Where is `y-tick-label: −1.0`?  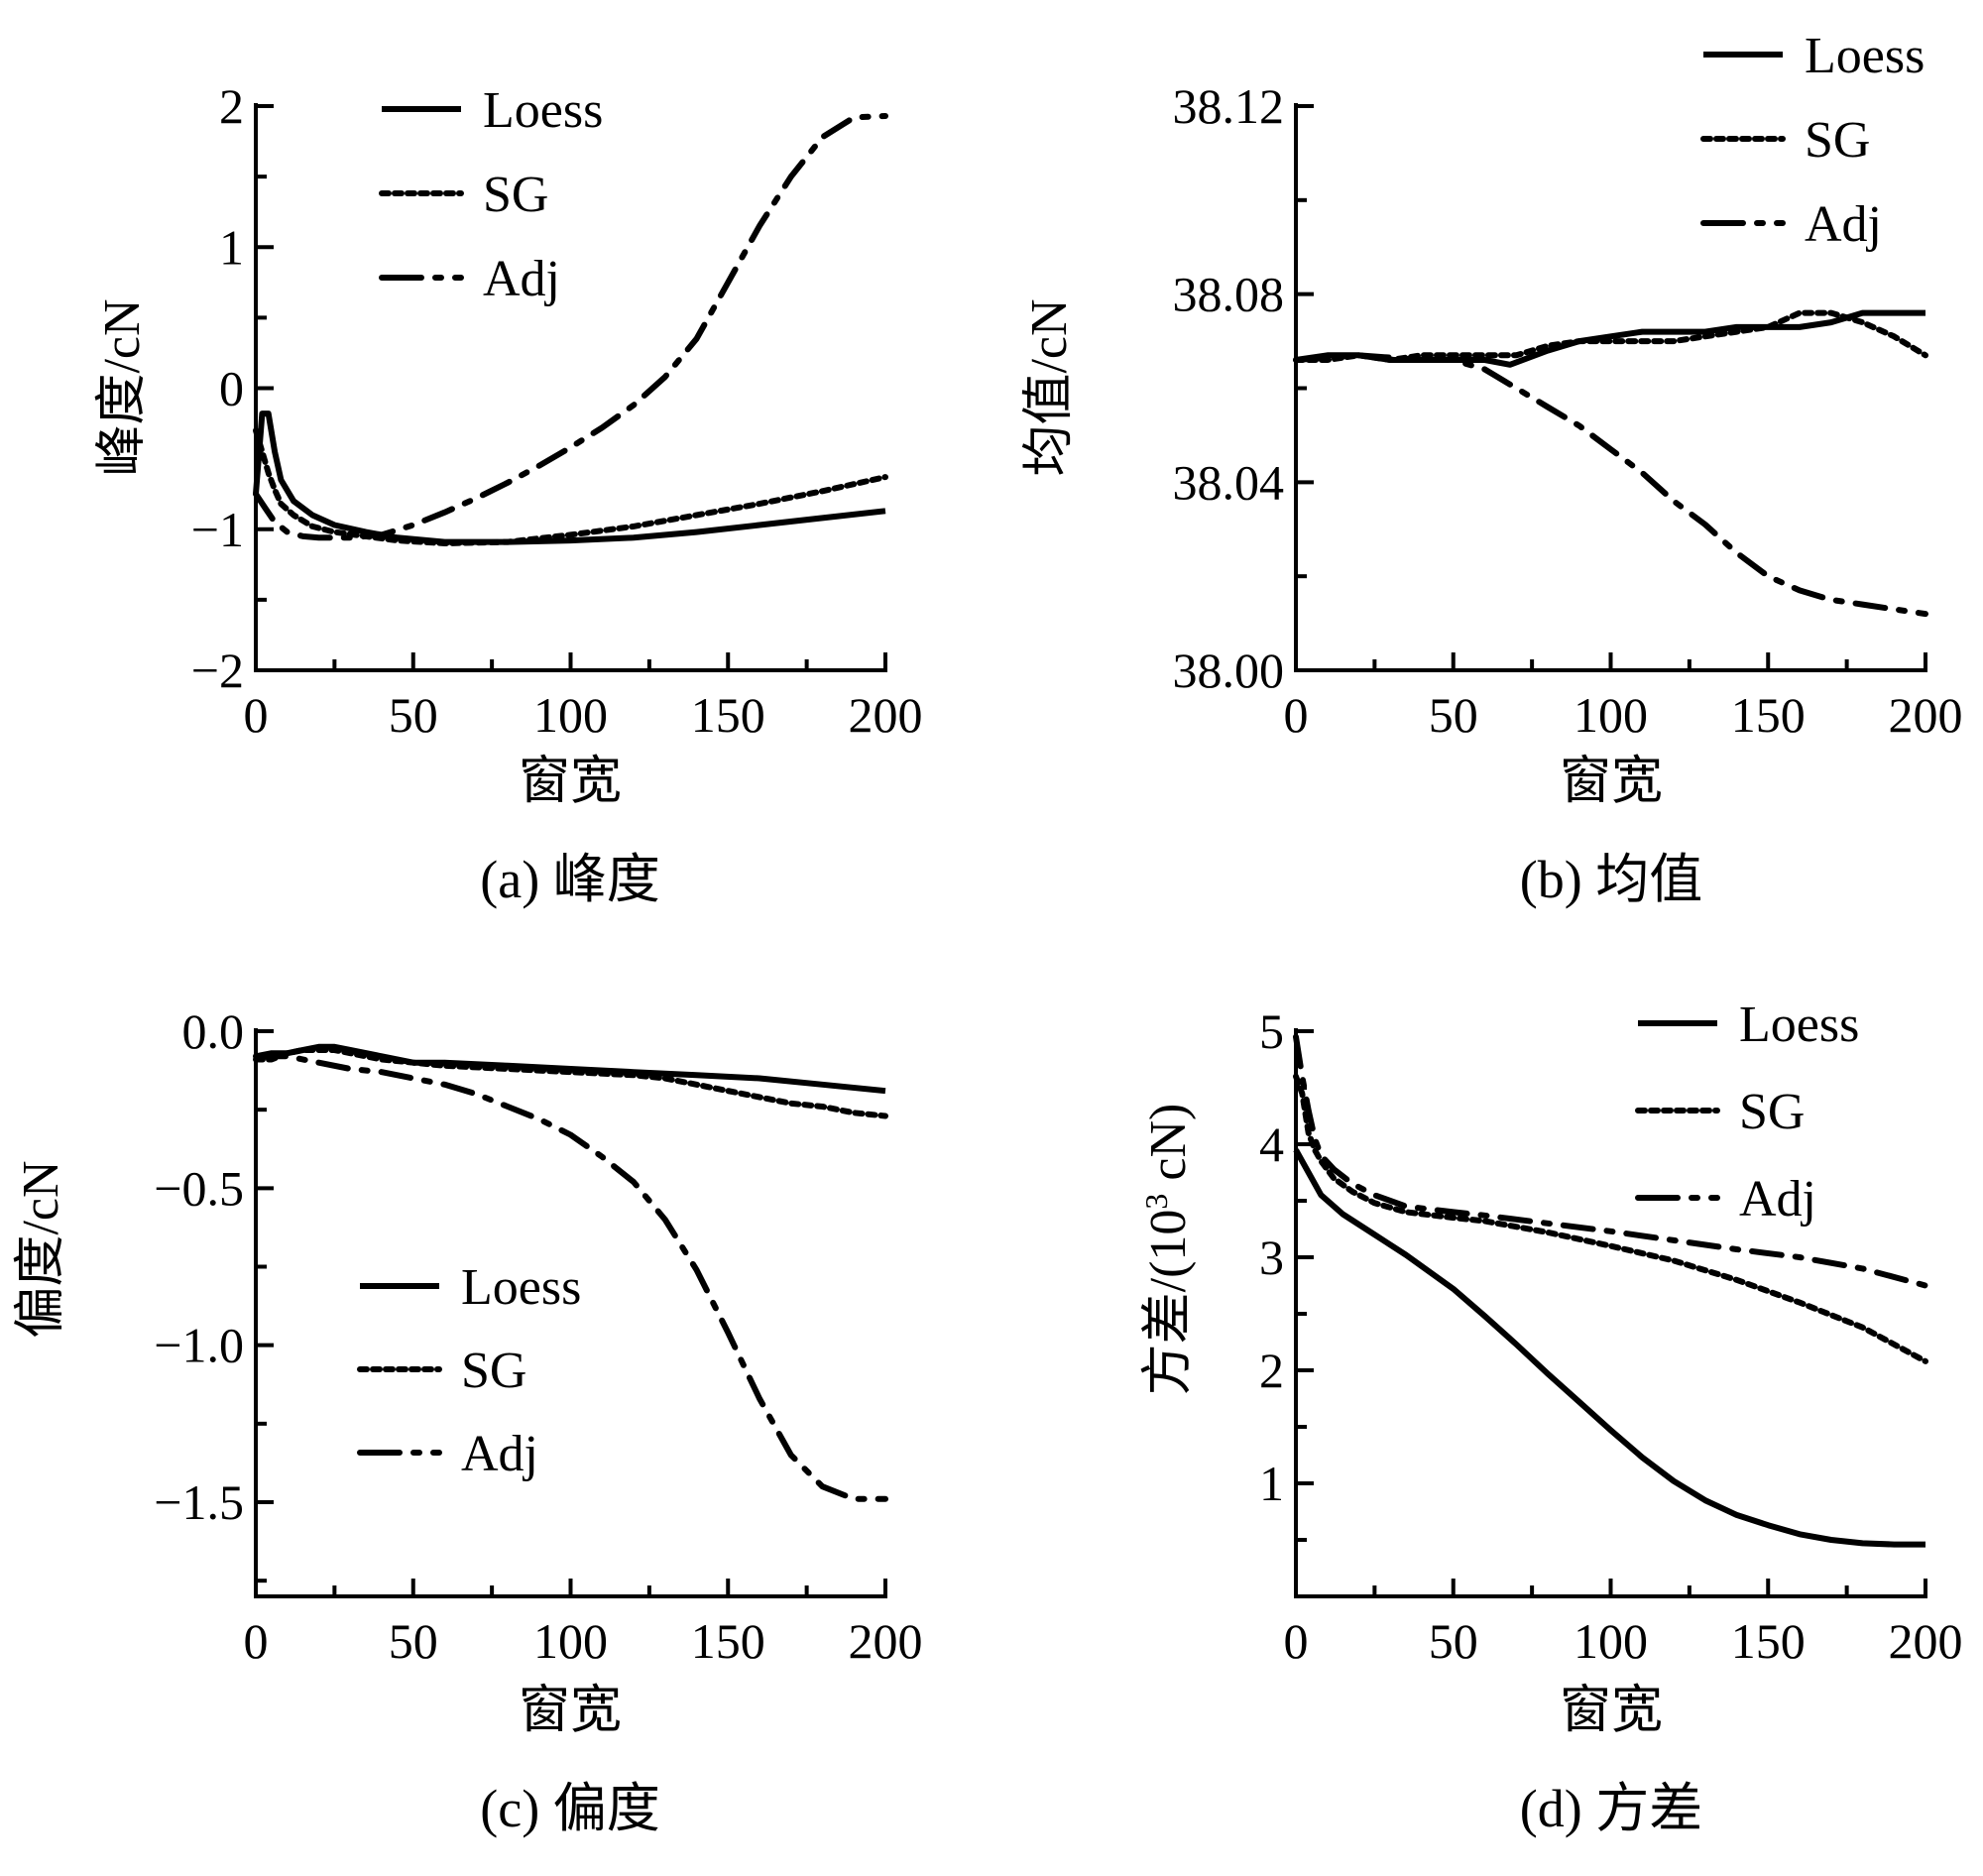 y-tick-label: −1.0 is located at coordinates (199, 1345).